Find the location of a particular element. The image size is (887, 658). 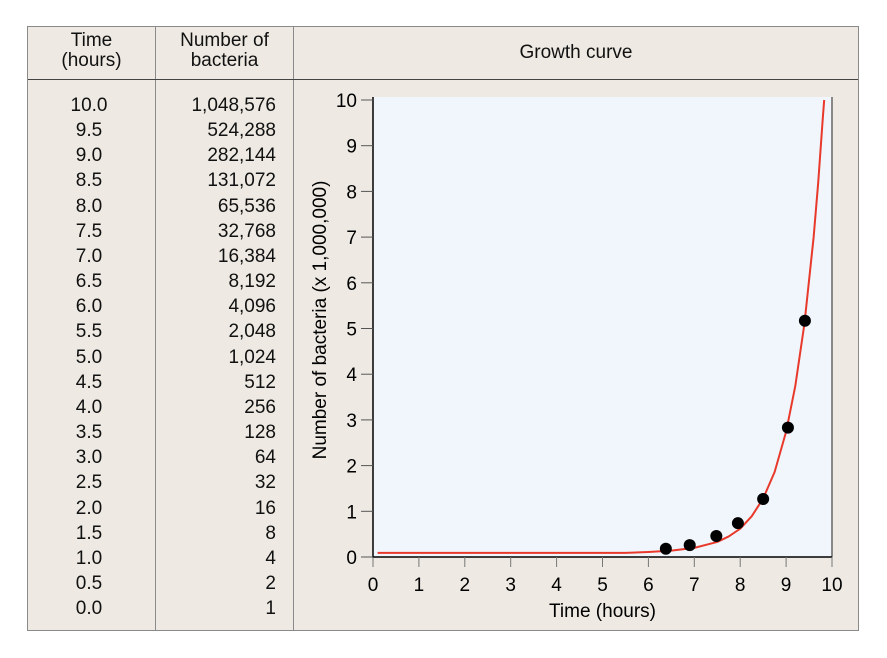

time-cell: 3.0 is located at coordinates (89, 458).